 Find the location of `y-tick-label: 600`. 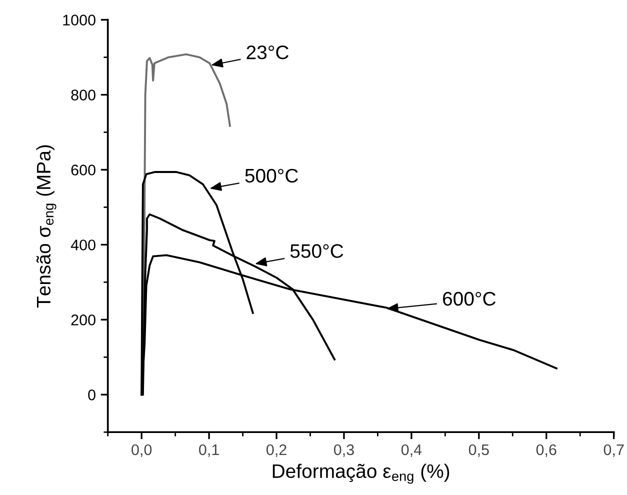

y-tick-label: 600 is located at coordinates (83, 170).